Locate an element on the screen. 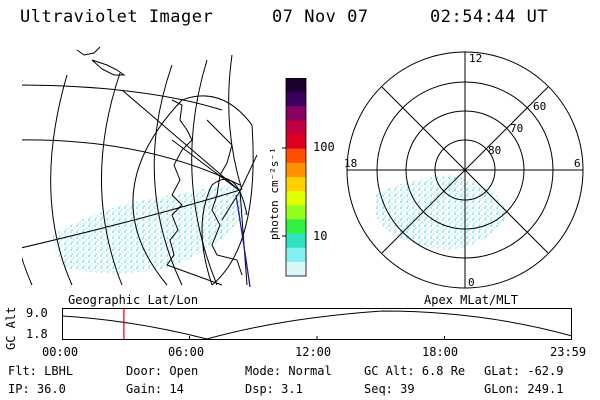  geographic-label: Geographic Lat/Lon is located at coordinates (133, 300).